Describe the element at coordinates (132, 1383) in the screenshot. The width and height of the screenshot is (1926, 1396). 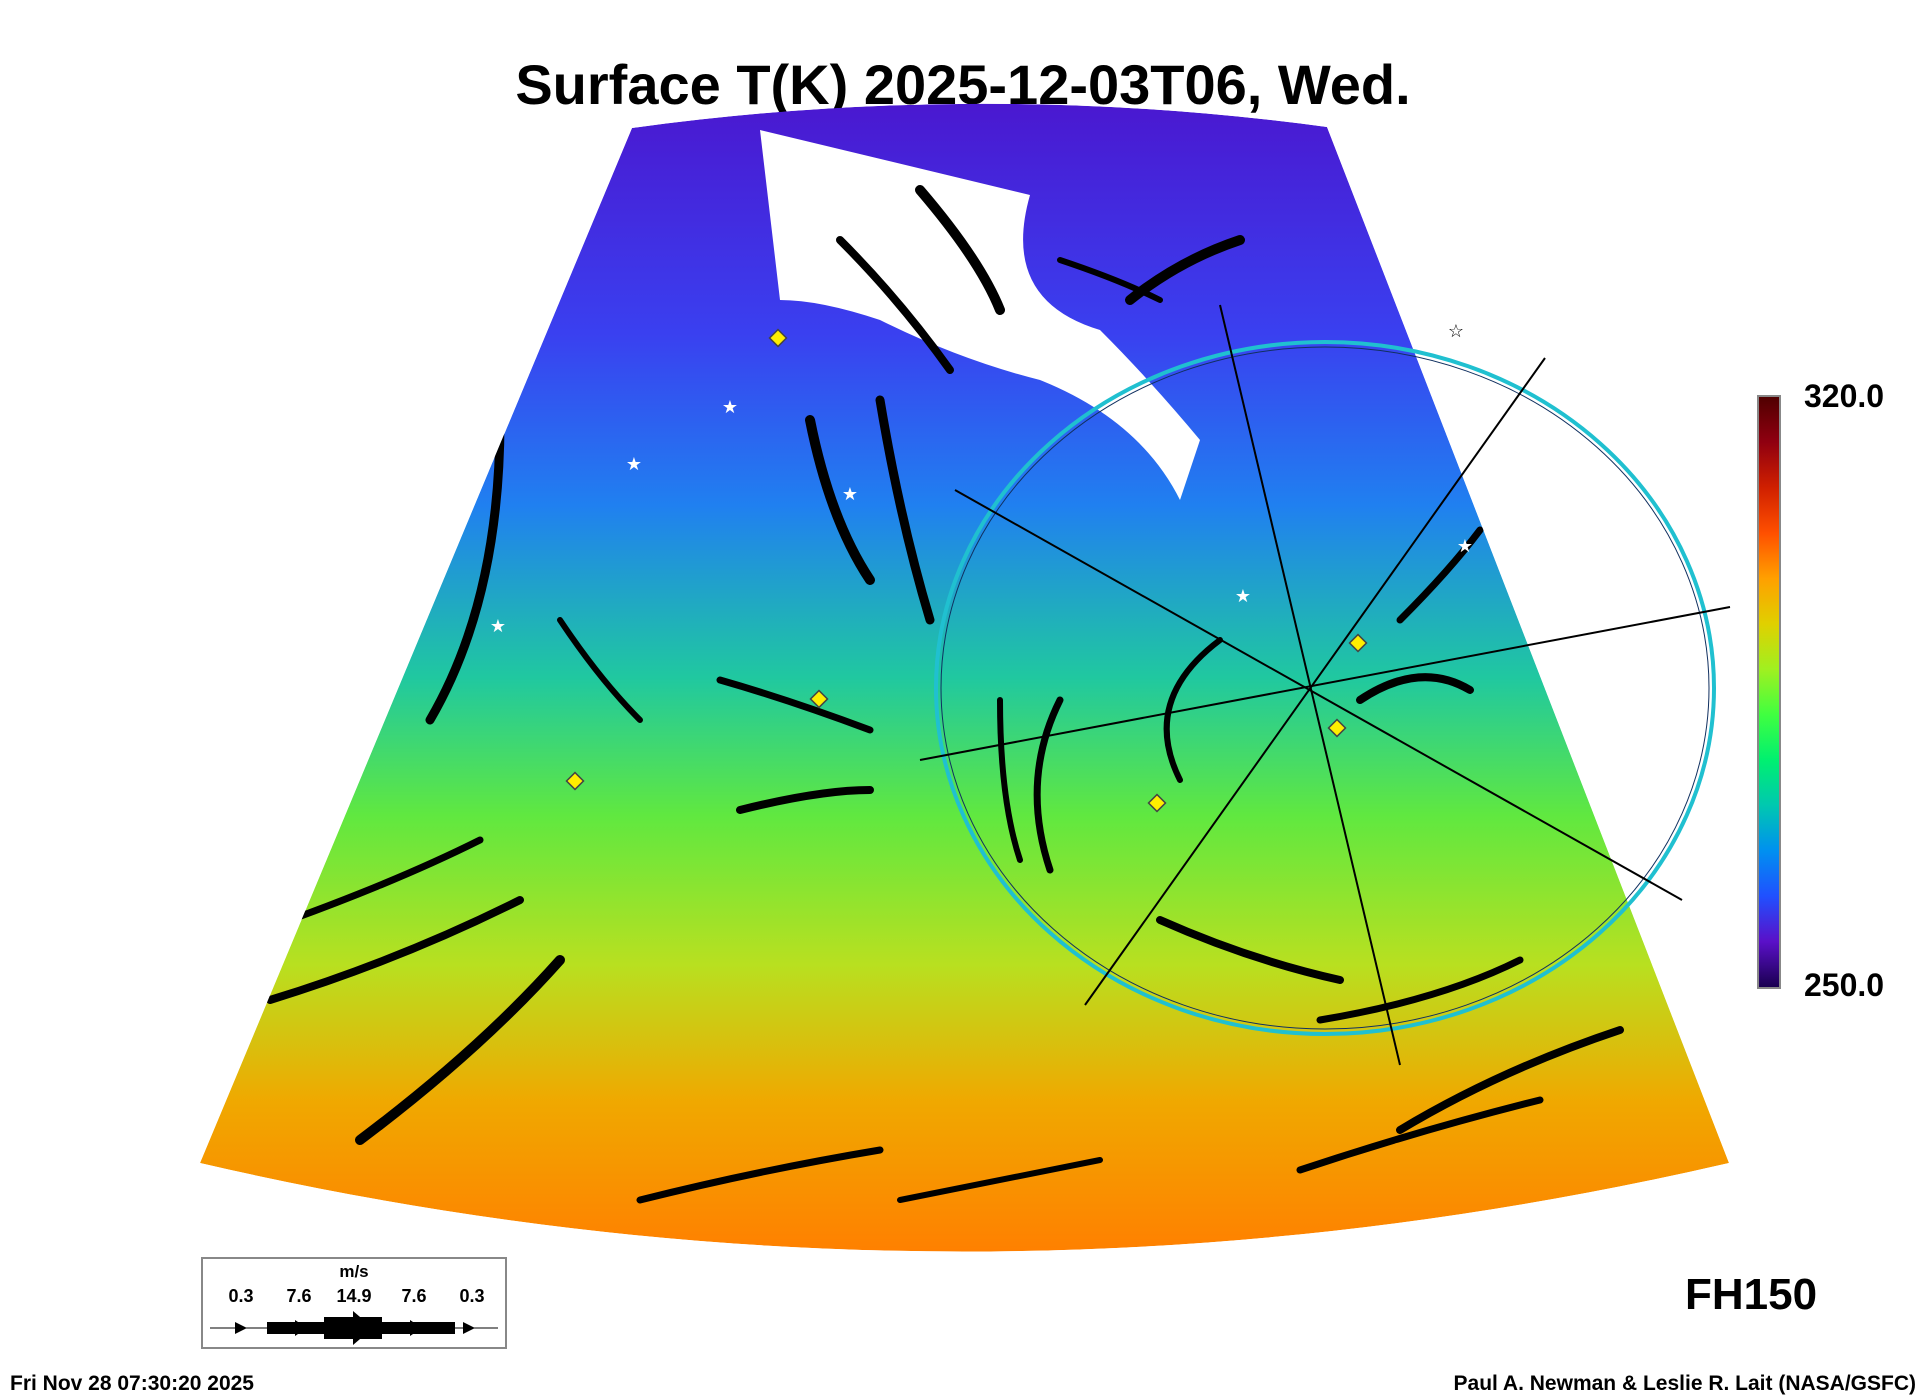
I see `footer-timestamp: Fri Nov 28 07:30:20 2025` at that location.